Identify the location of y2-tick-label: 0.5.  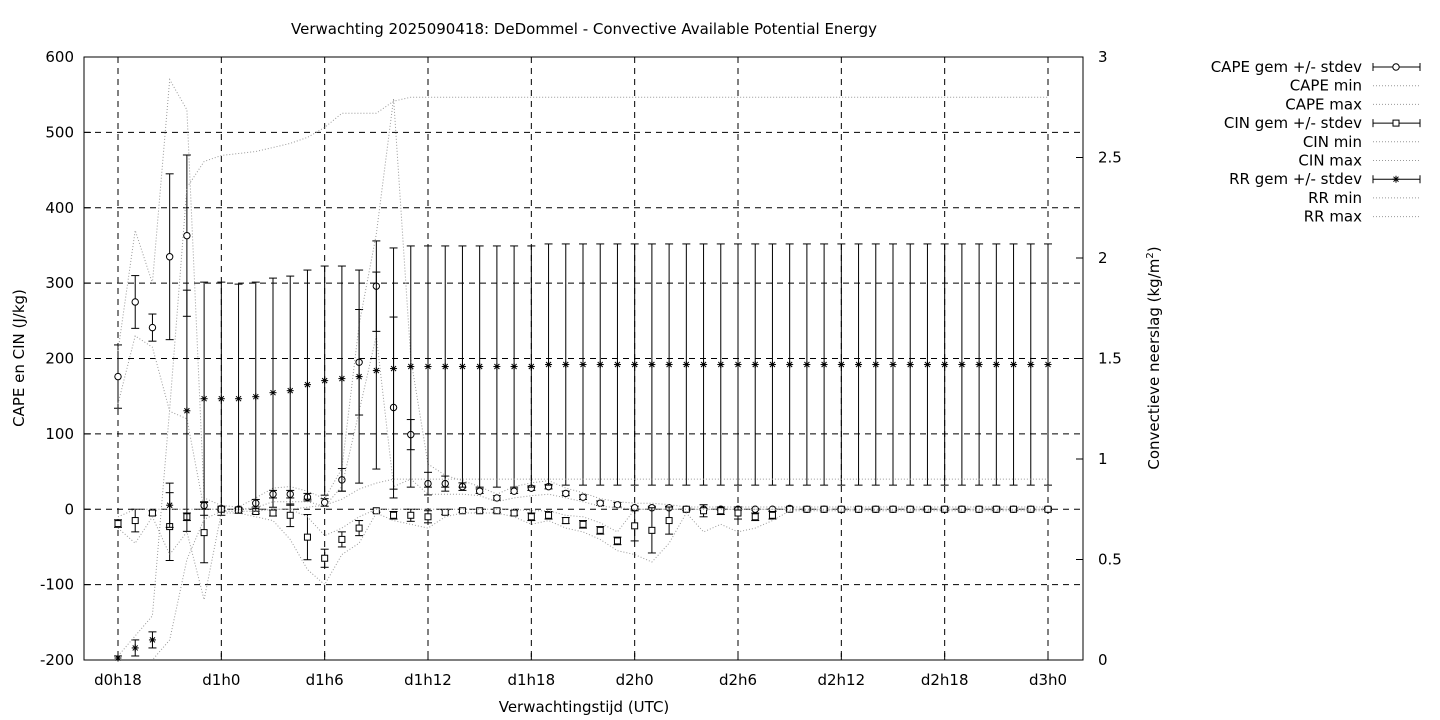
(1110, 560).